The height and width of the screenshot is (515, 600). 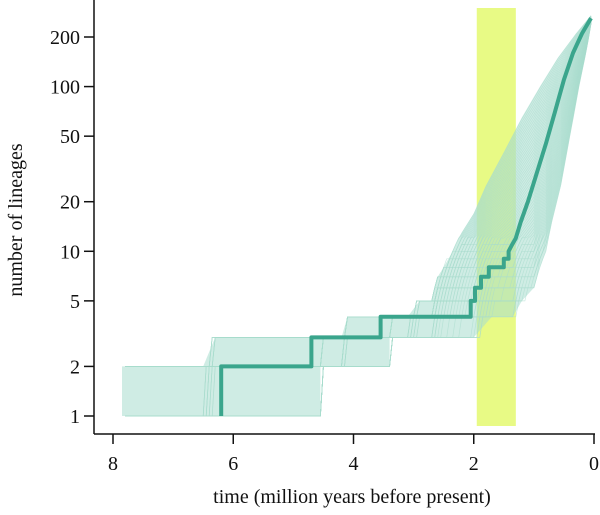 What do you see at coordinates (75, 302) in the screenshot?
I see `y-tick-label: 5` at bounding box center [75, 302].